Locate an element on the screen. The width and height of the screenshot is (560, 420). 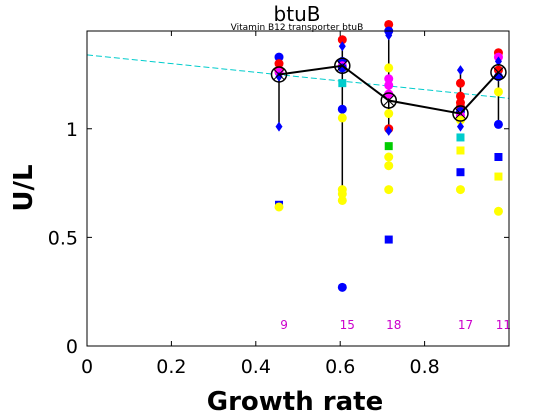
x-tick-label: 0.6 is located at coordinates (340, 367).